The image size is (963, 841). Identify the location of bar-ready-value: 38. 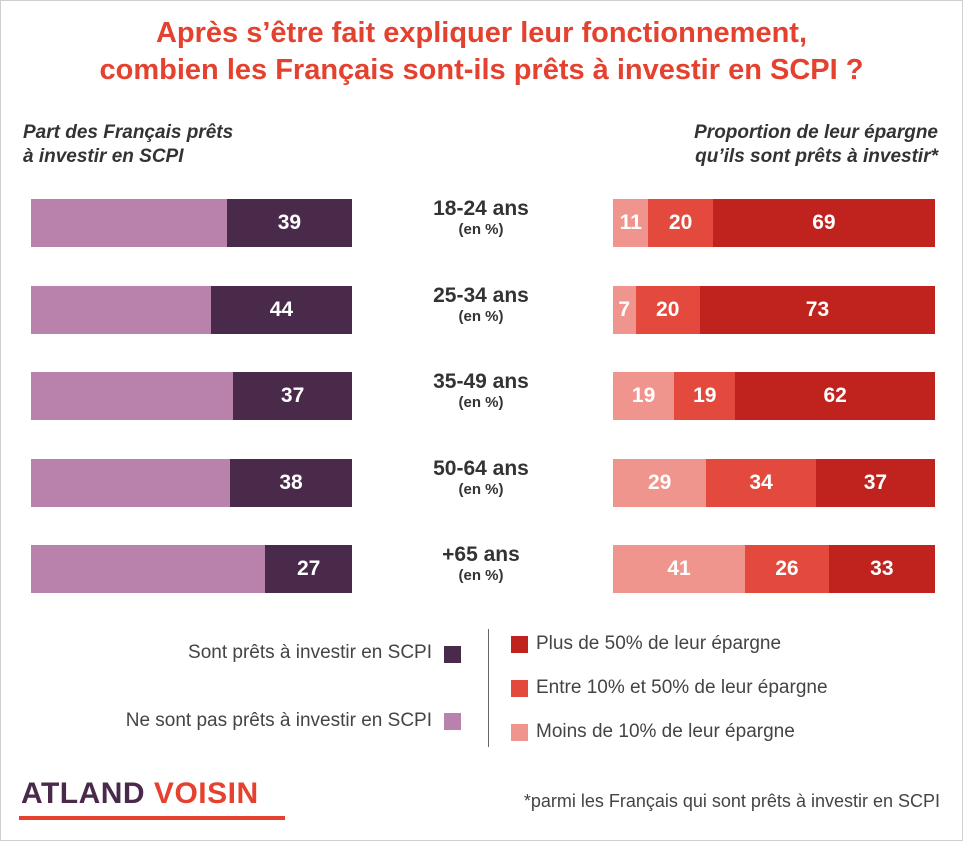
(291, 482).